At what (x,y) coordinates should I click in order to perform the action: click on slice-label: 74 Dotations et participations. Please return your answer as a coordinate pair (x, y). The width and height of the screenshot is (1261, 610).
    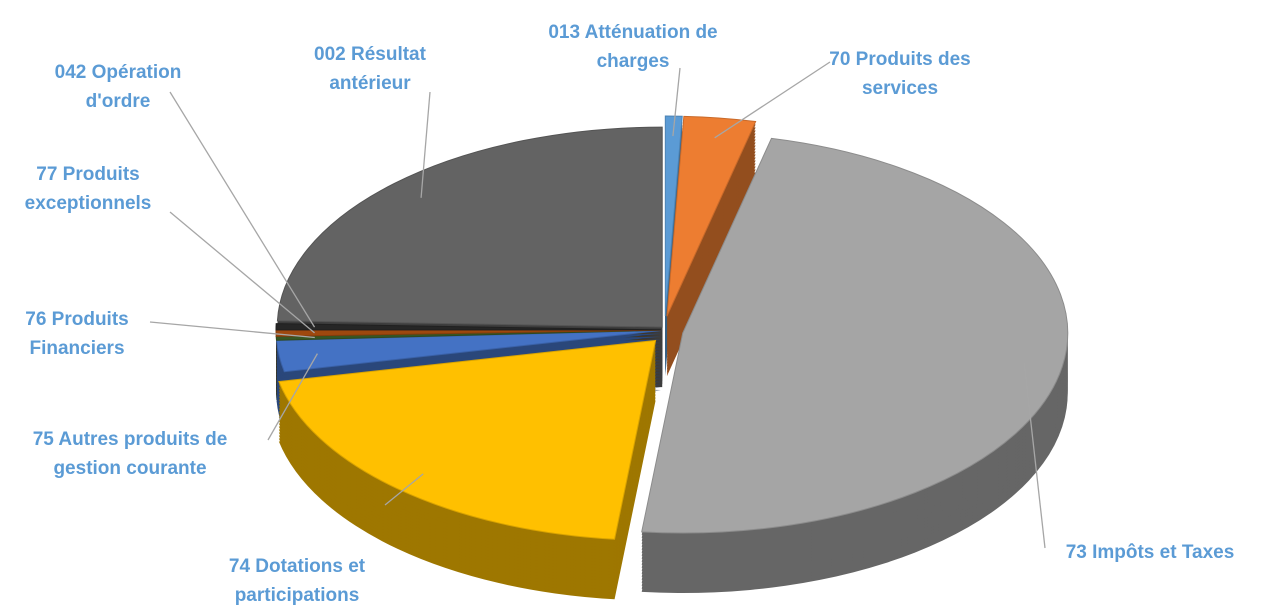
    Looking at the image, I should click on (297, 581).